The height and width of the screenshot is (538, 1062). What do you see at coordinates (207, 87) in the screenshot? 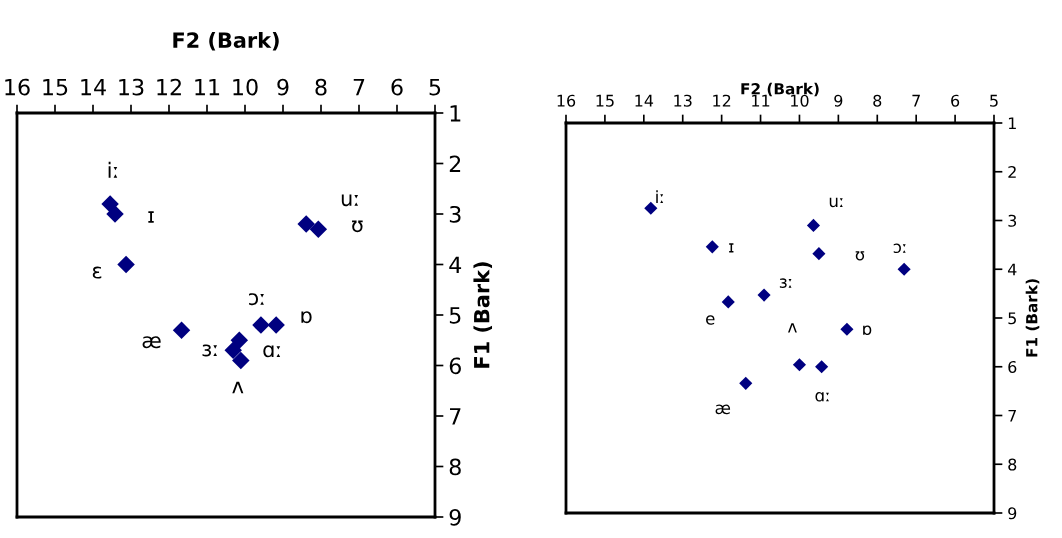
I see `x-tick-label: 11` at bounding box center [207, 87].